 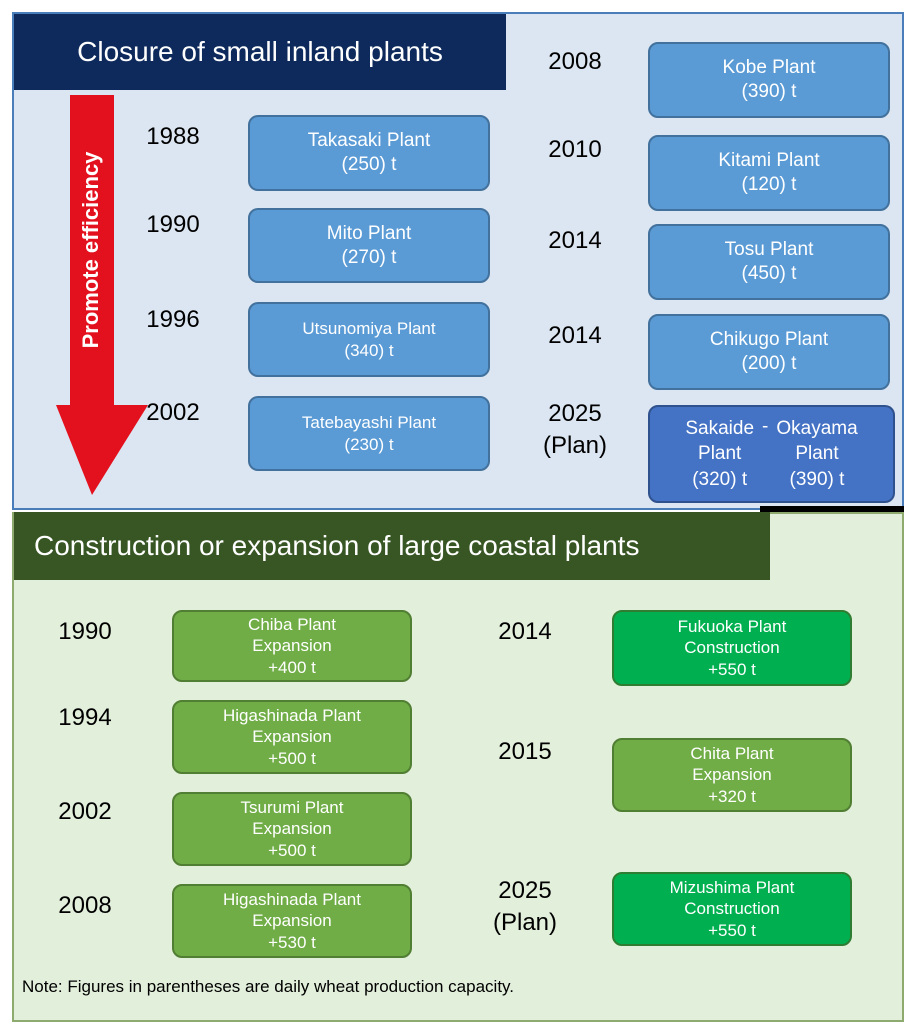 I want to click on shadow-line, so click(x=832, y=509).